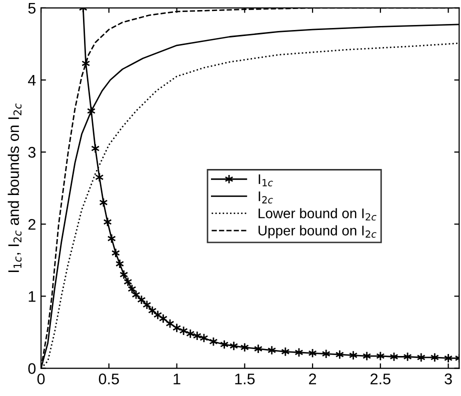 Image resolution: width=461 pixels, height=396 pixels. What do you see at coordinates (108, 379) in the screenshot?
I see `x-tick-label: 0.5` at bounding box center [108, 379].